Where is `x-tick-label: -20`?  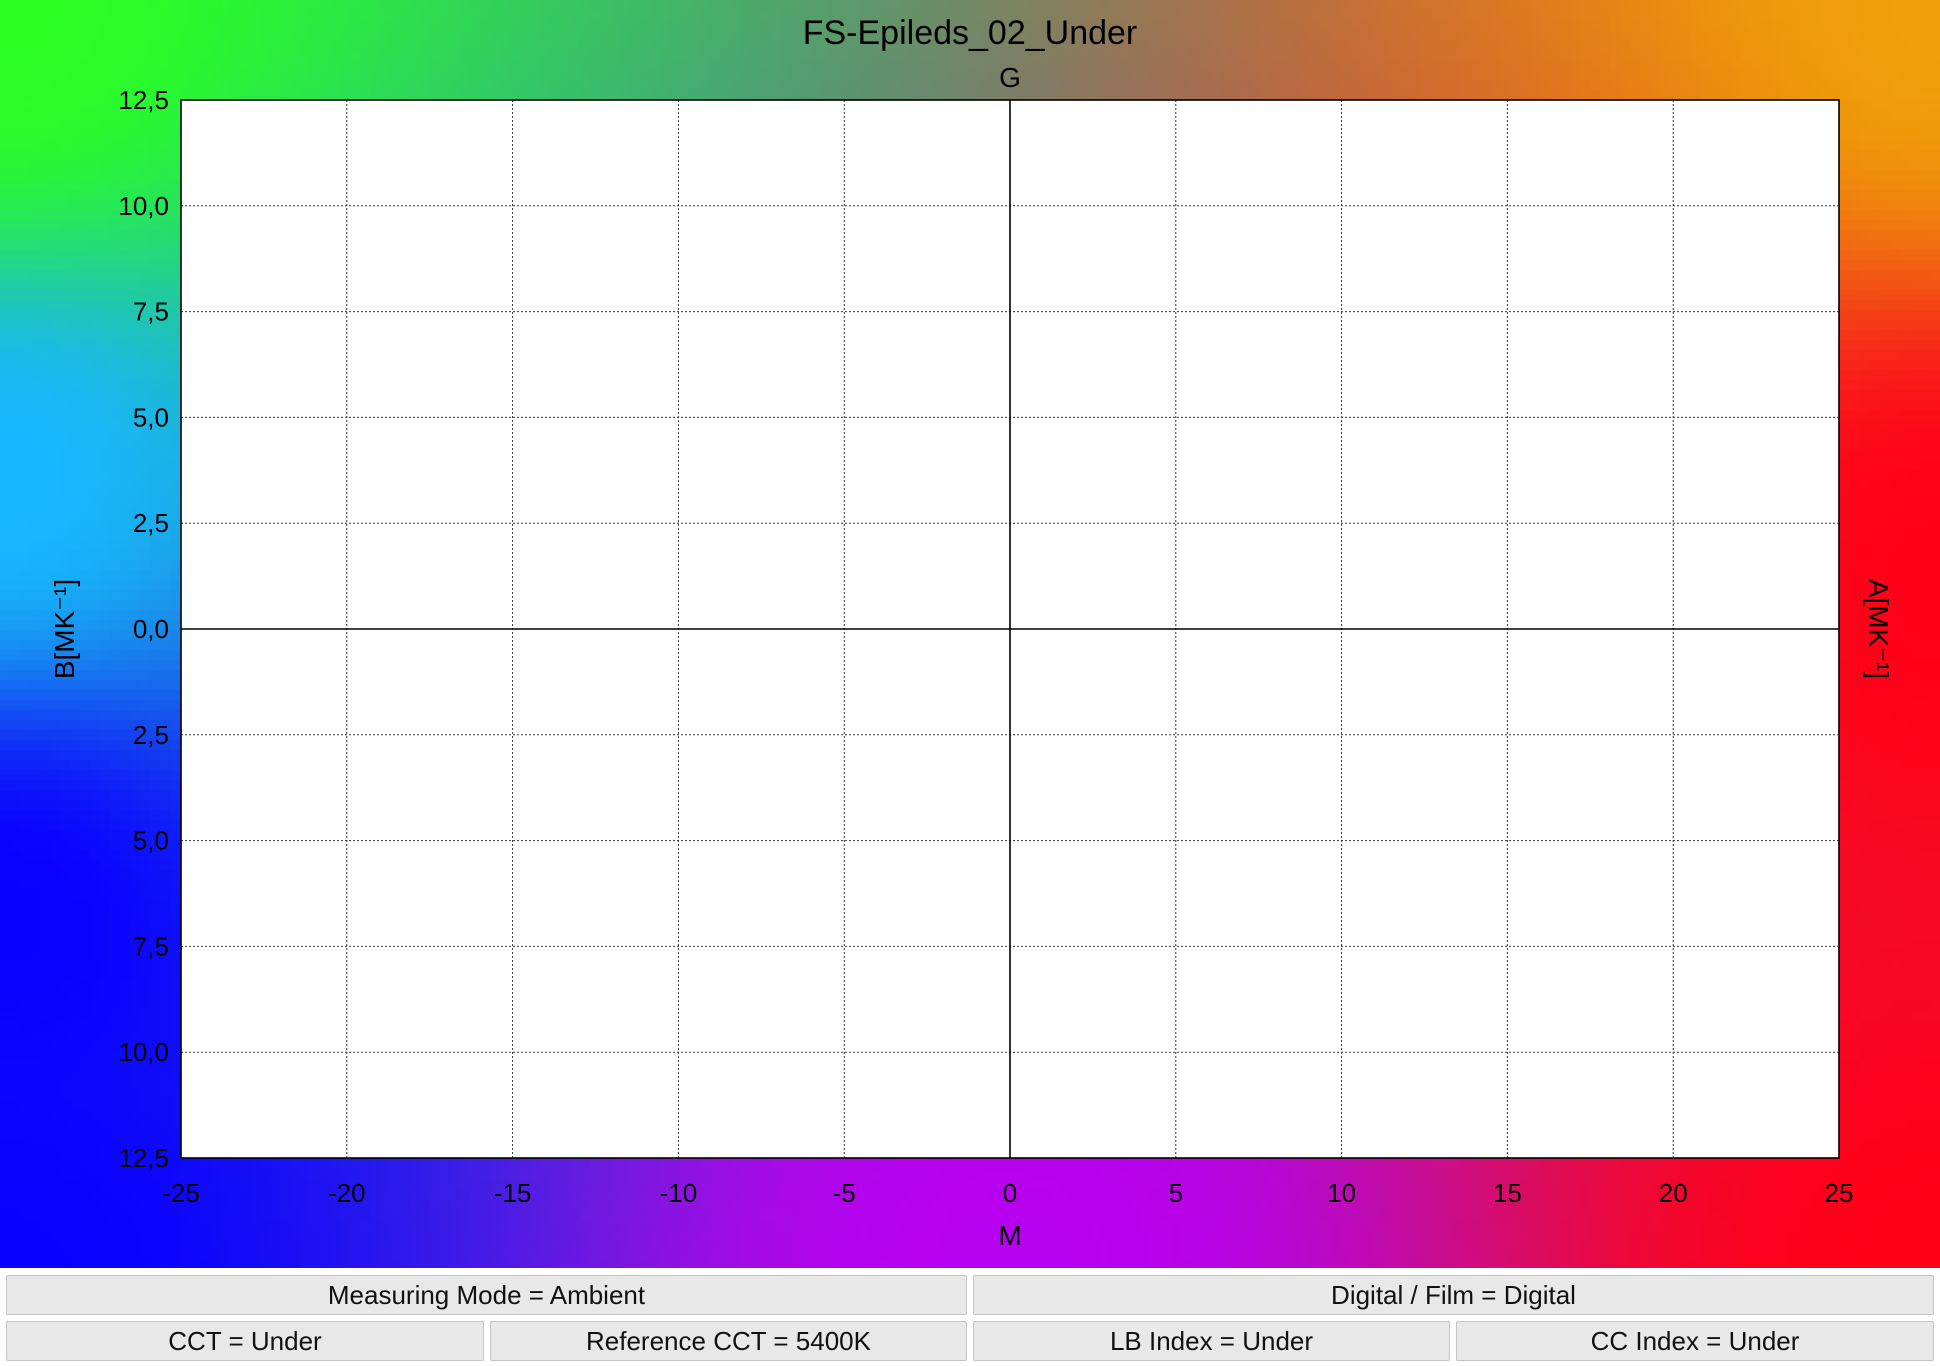
x-tick-label: -20 is located at coordinates (347, 1193).